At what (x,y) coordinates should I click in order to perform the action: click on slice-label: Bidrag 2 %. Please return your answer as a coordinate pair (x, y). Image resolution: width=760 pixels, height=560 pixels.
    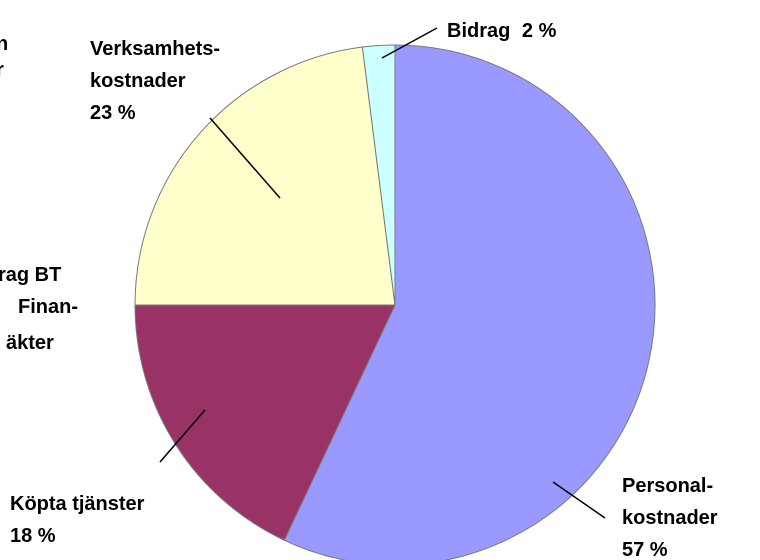
    Looking at the image, I should click on (502, 31).